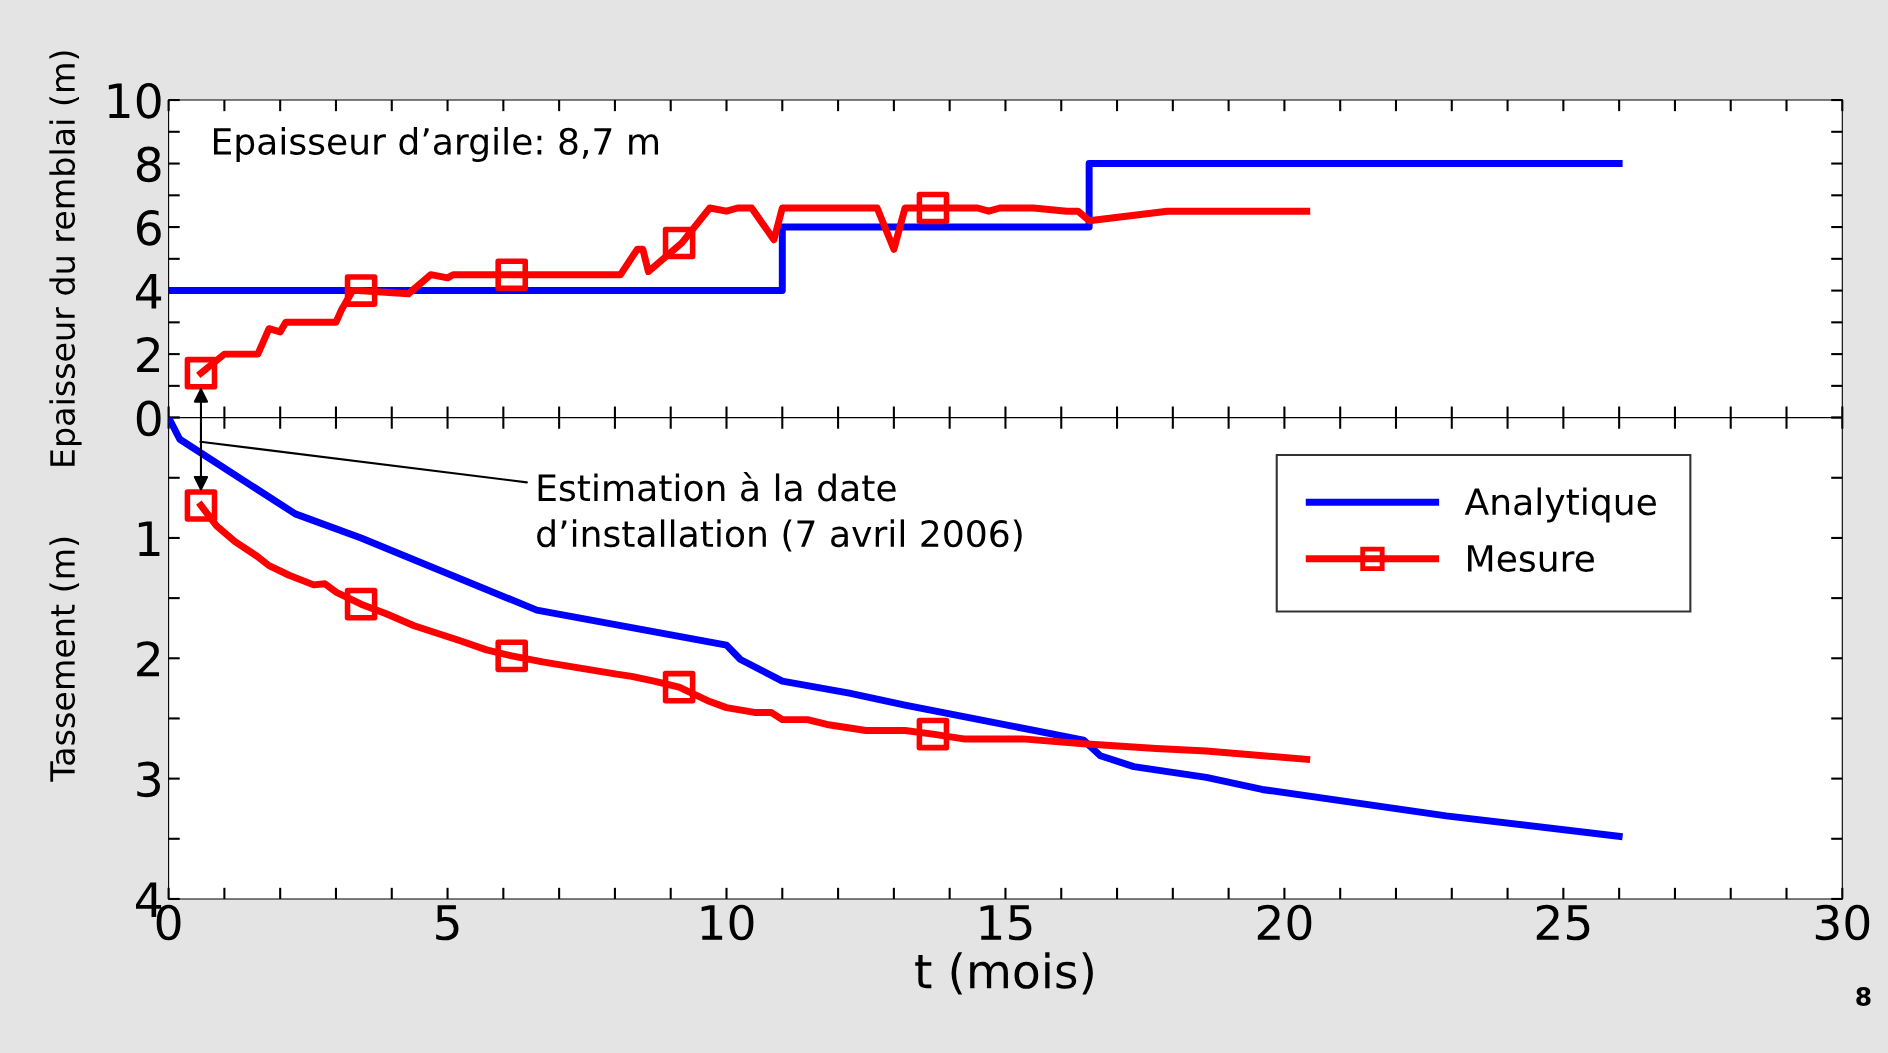  I want to click on x-tick-label: 15, so click(1006, 923).